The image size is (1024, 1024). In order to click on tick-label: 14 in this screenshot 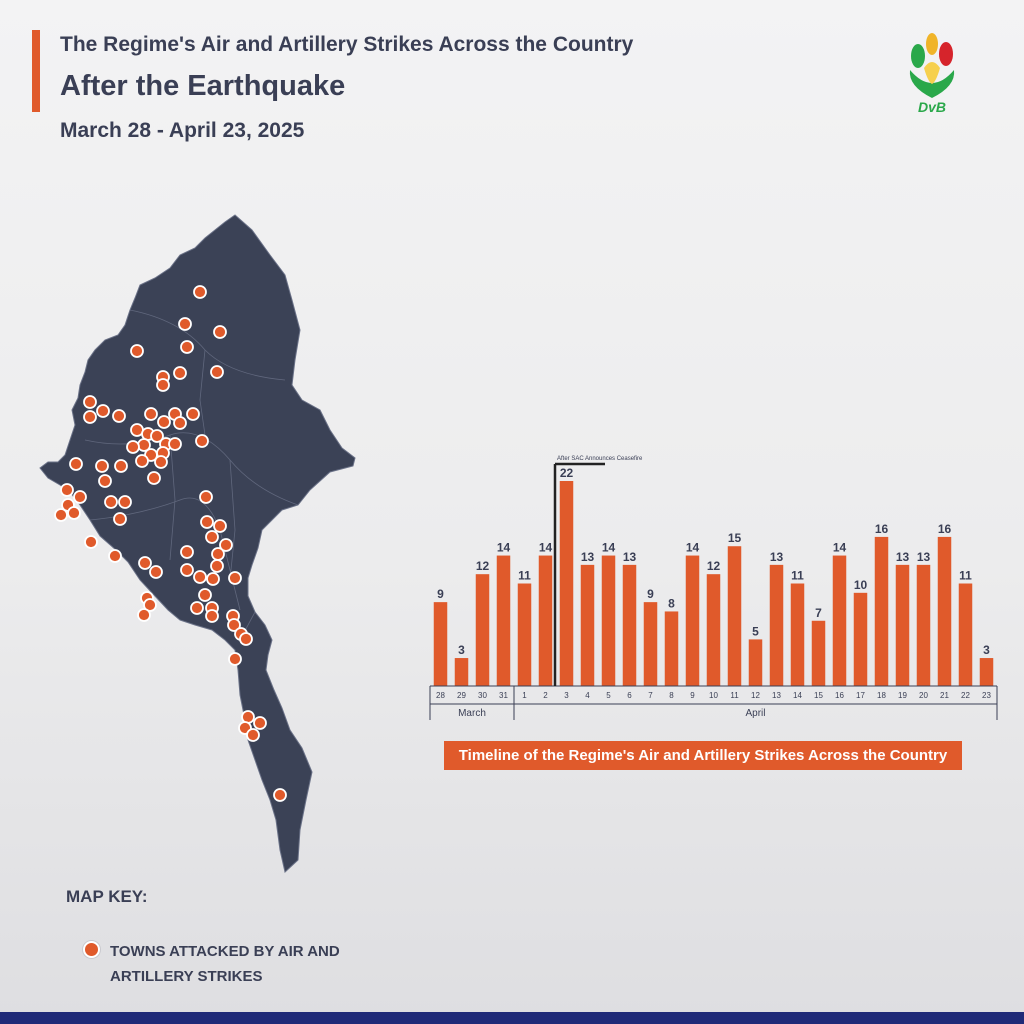, I will do `click(797, 695)`.